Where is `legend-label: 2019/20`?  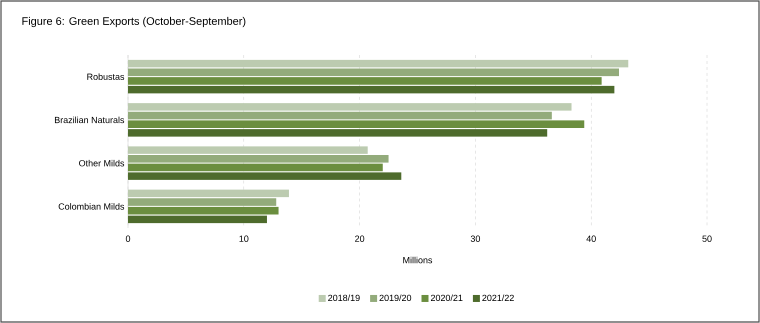 legend-label: 2019/20 is located at coordinates (396, 298).